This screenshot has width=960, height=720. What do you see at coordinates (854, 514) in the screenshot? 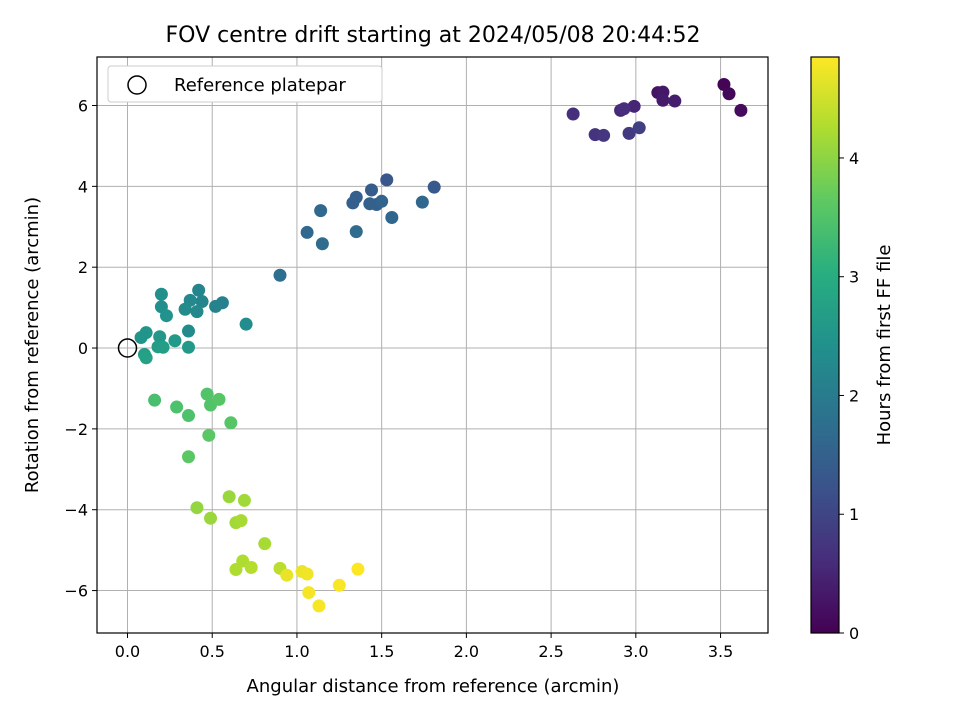
I see `colorbar-tick-label: 1` at bounding box center [854, 514].